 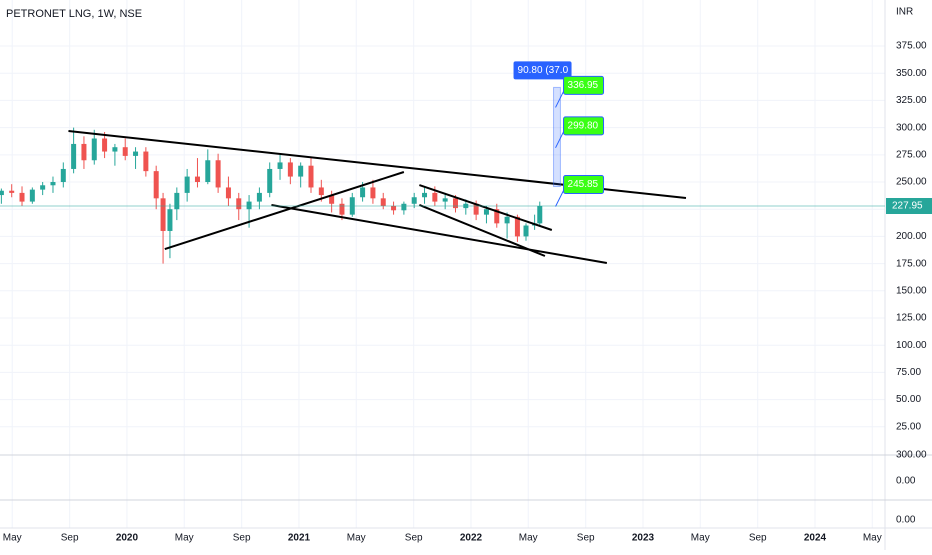 What do you see at coordinates (911, 46) in the screenshot?
I see `y-tick-label: 375.00` at bounding box center [911, 46].